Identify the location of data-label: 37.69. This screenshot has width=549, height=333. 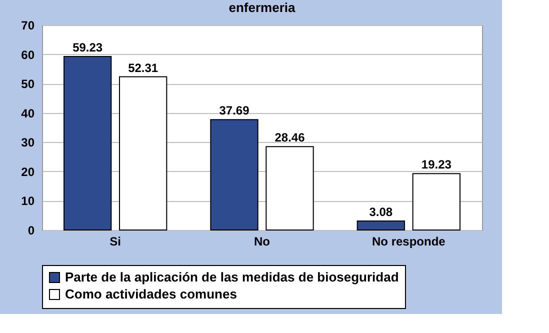
(234, 111).